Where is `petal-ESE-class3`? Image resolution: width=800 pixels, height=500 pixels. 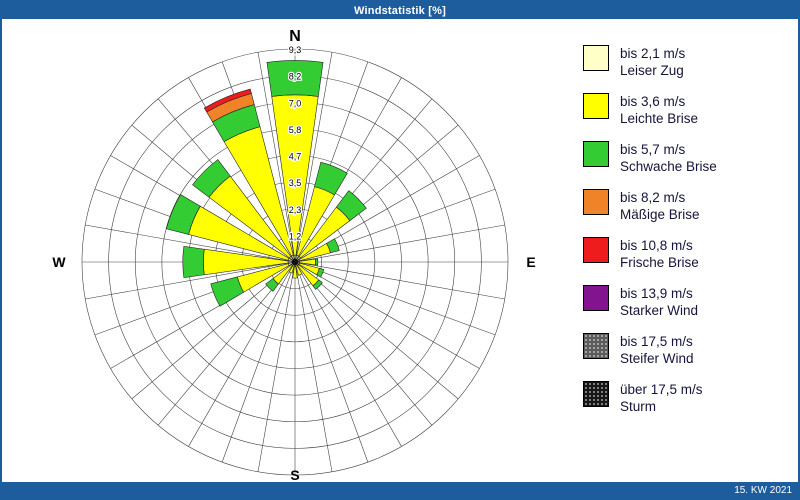 petal-ESE-class3 is located at coordinates (320, 272).